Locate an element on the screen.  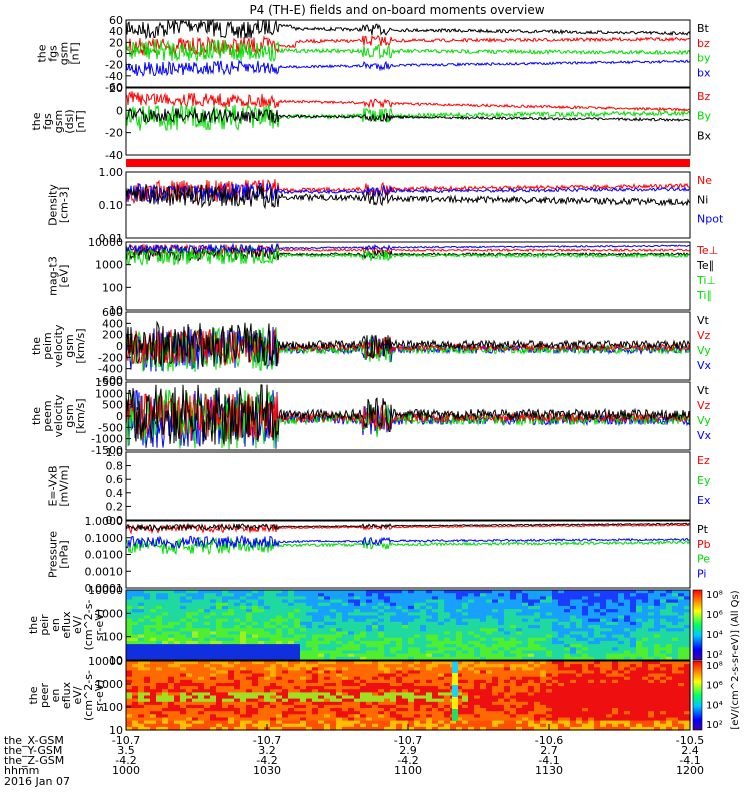
y-tick-label: 500 is located at coordinates (112, 405).